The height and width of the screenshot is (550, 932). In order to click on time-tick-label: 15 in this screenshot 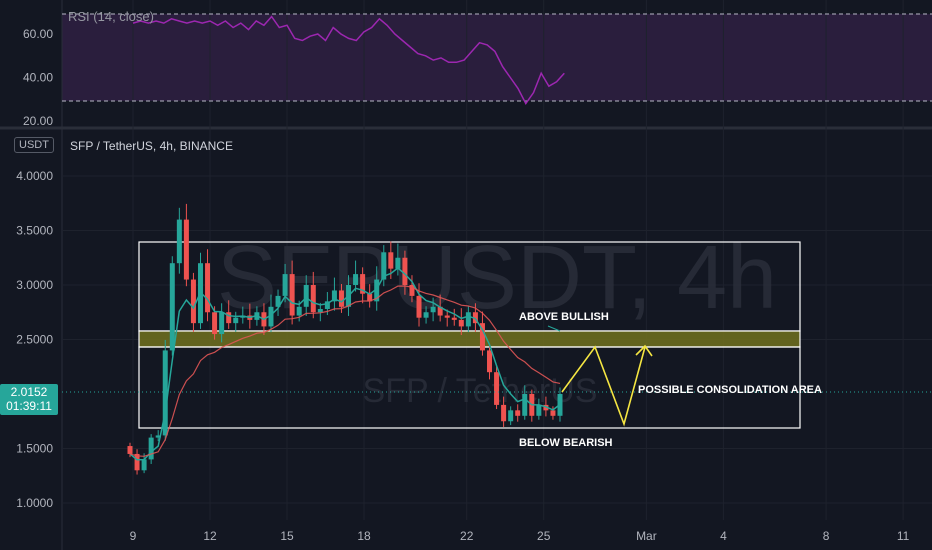, I will do `click(287, 536)`.